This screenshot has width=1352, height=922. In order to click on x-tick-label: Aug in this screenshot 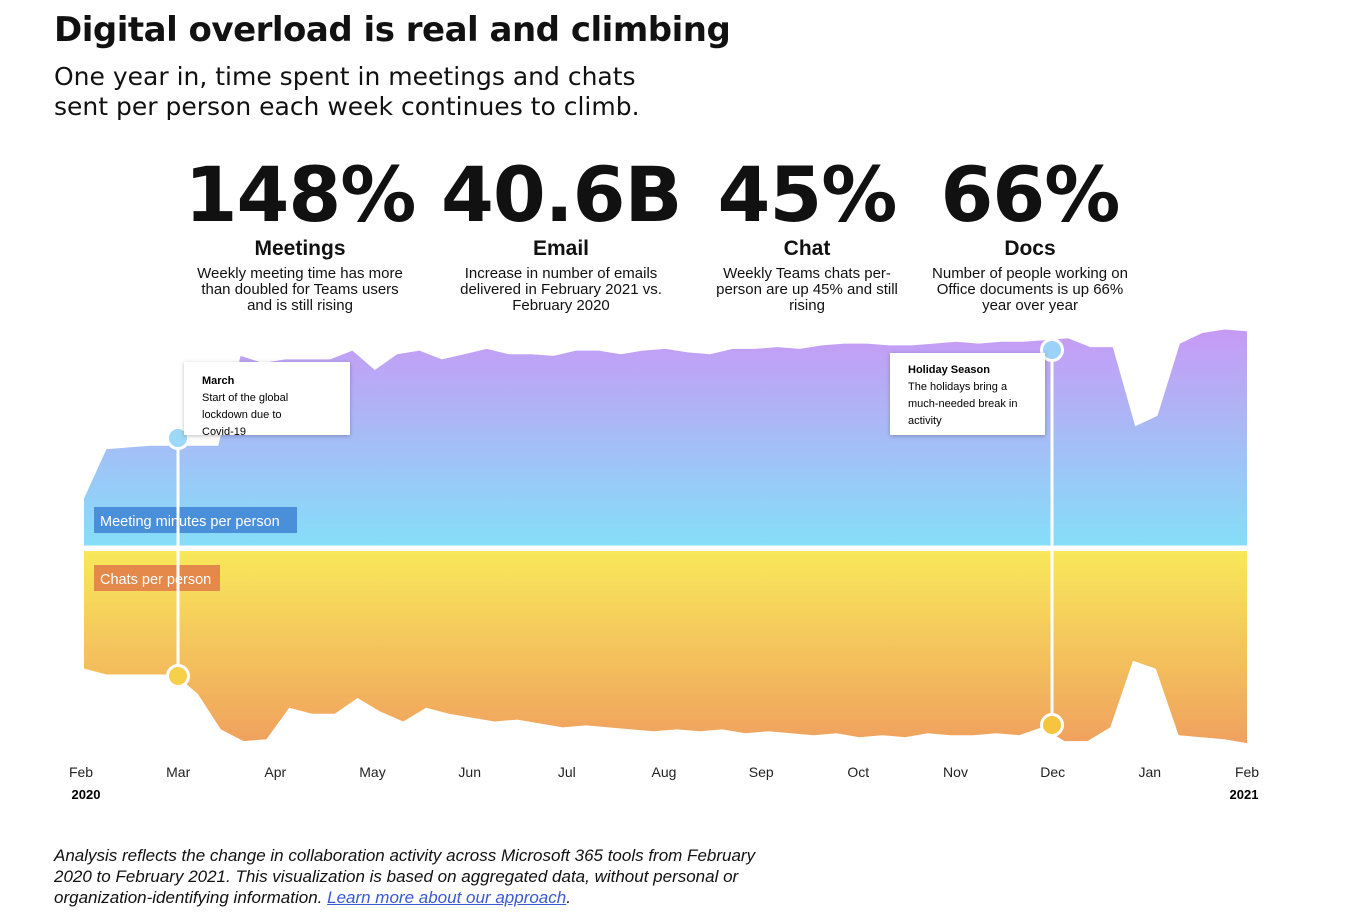, I will do `click(664, 772)`.